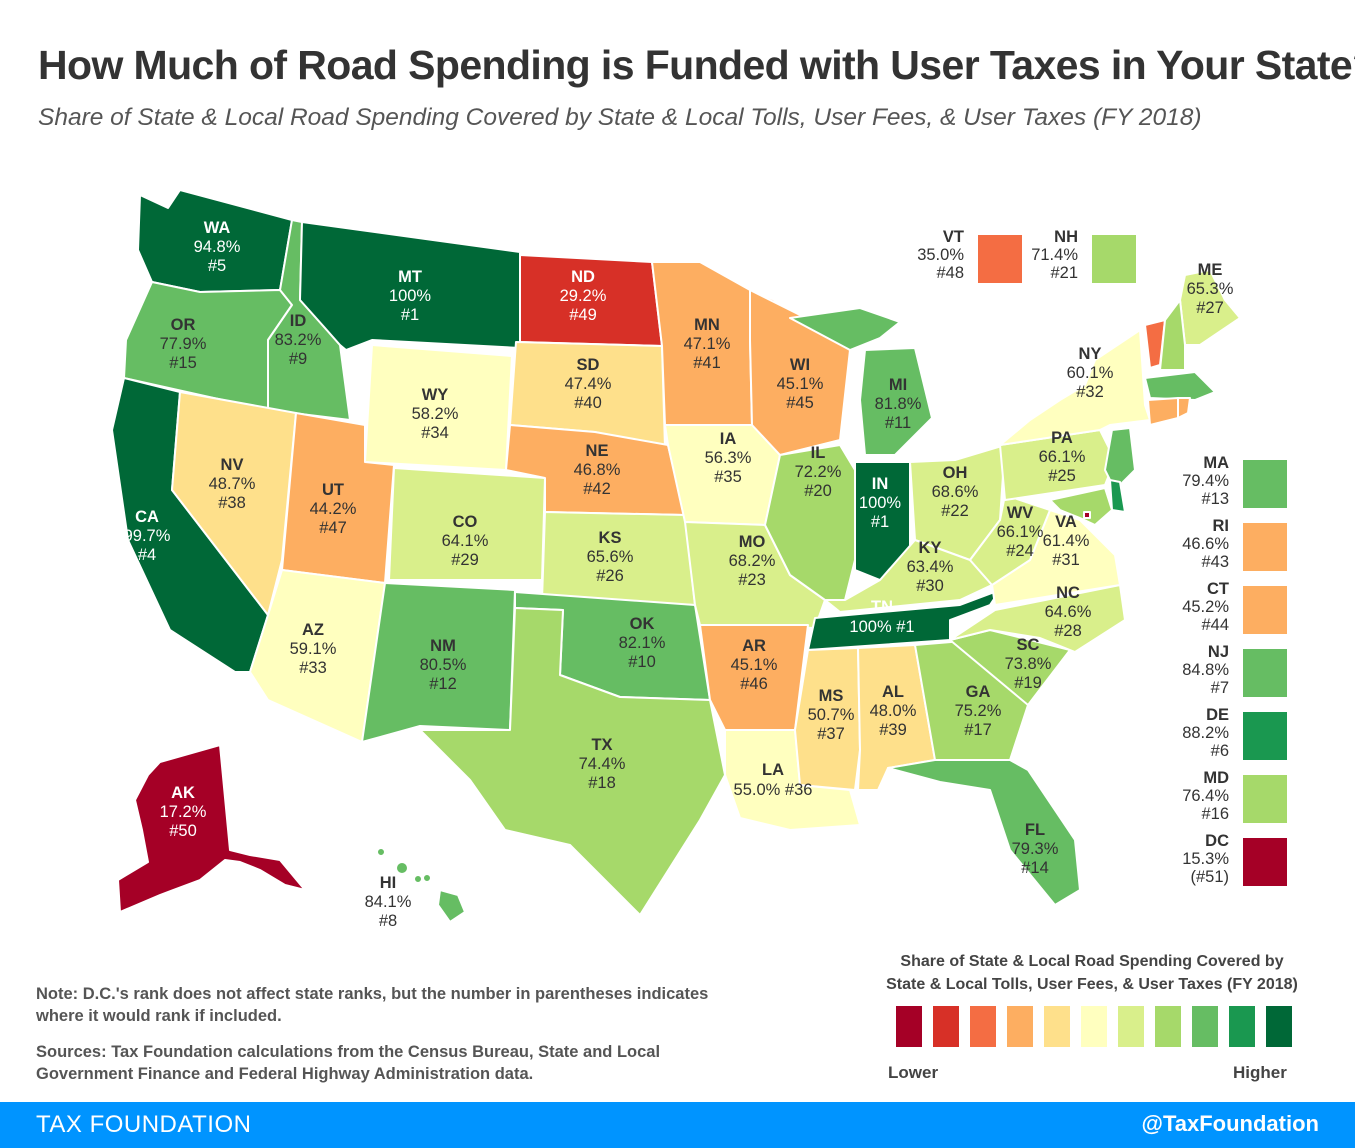  Describe the element at coordinates (1220, 688) in the screenshot. I see `state-rank: #7` at that location.